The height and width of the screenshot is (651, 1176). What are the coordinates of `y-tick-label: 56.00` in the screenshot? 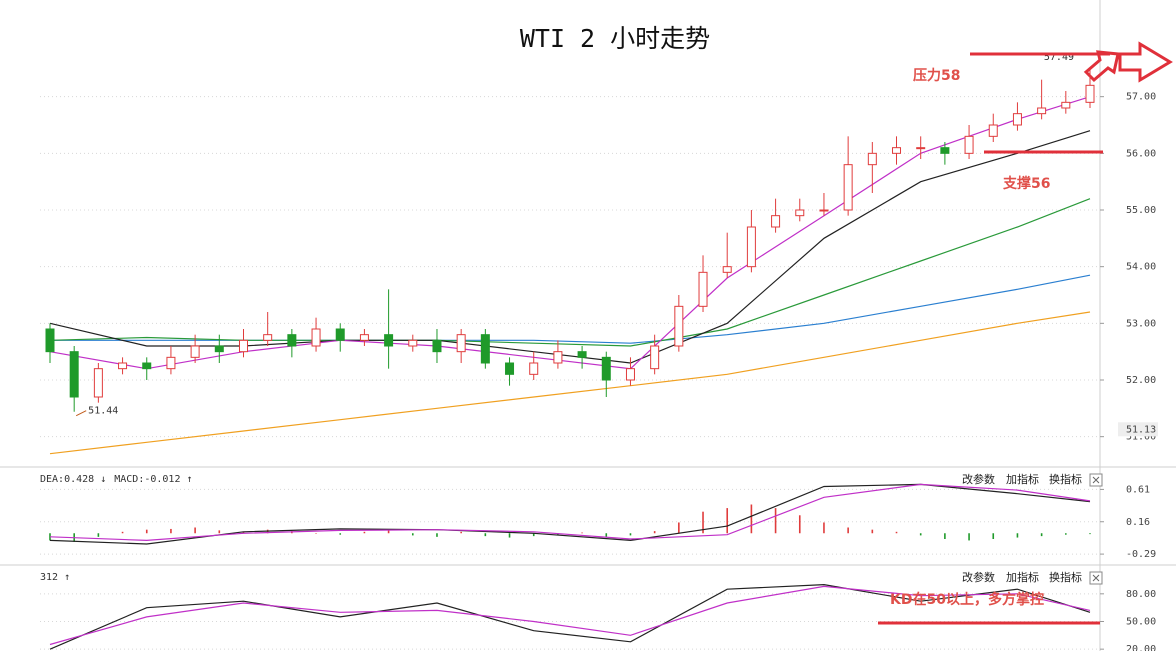 It's located at (1141, 153).